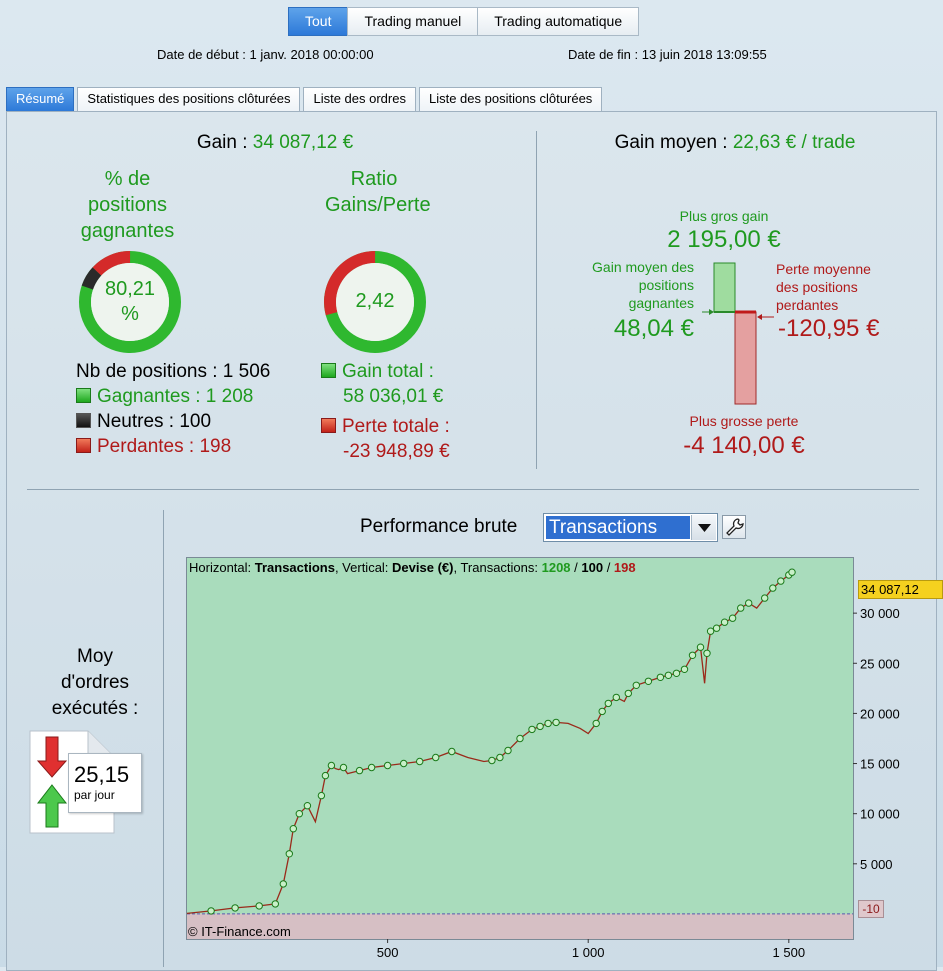  I want to click on chart-header-h-val: Transactions, so click(294, 567).